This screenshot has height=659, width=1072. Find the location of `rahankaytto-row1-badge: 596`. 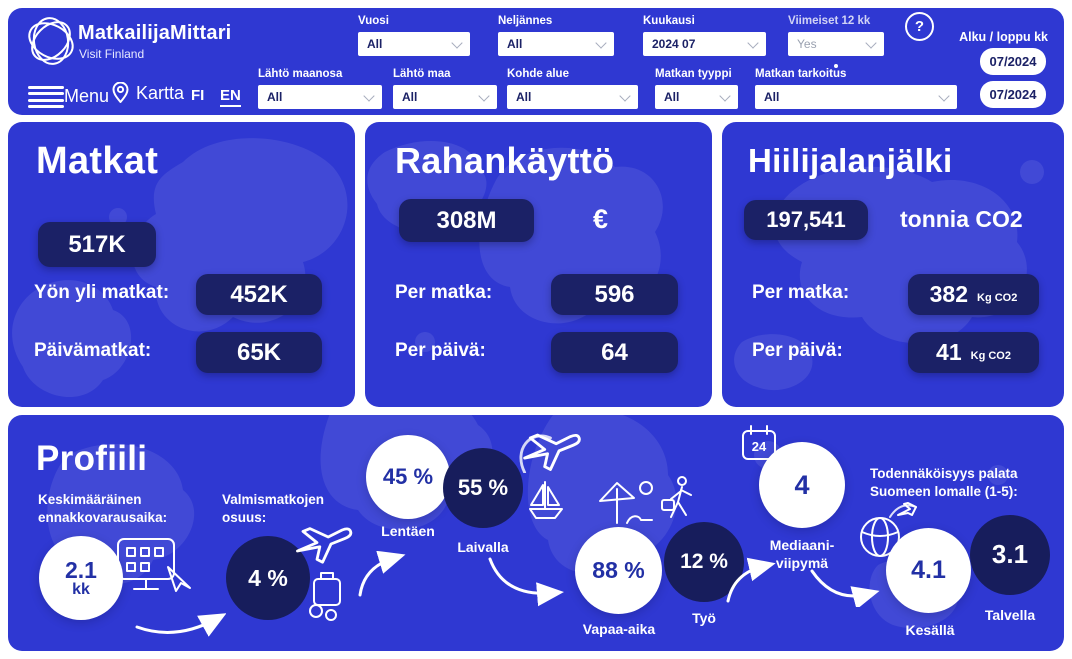

rahankaytto-row1-badge: 596 is located at coordinates (614, 294).